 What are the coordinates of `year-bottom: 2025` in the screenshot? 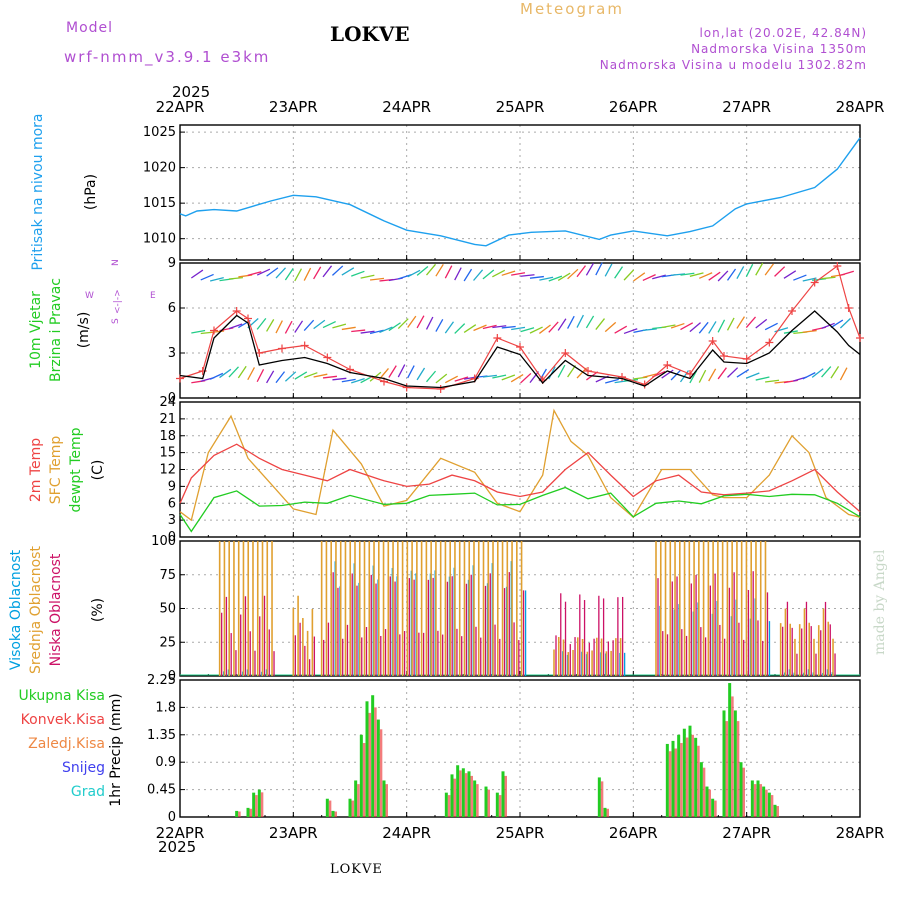 It's located at (177, 847).